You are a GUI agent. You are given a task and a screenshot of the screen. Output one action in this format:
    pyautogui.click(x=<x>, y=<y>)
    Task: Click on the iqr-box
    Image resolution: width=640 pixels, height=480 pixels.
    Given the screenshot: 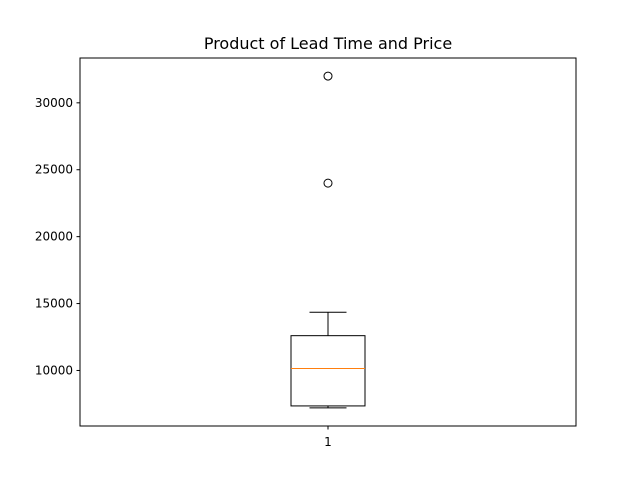 What is the action you would take?
    pyautogui.click(x=328, y=371)
    